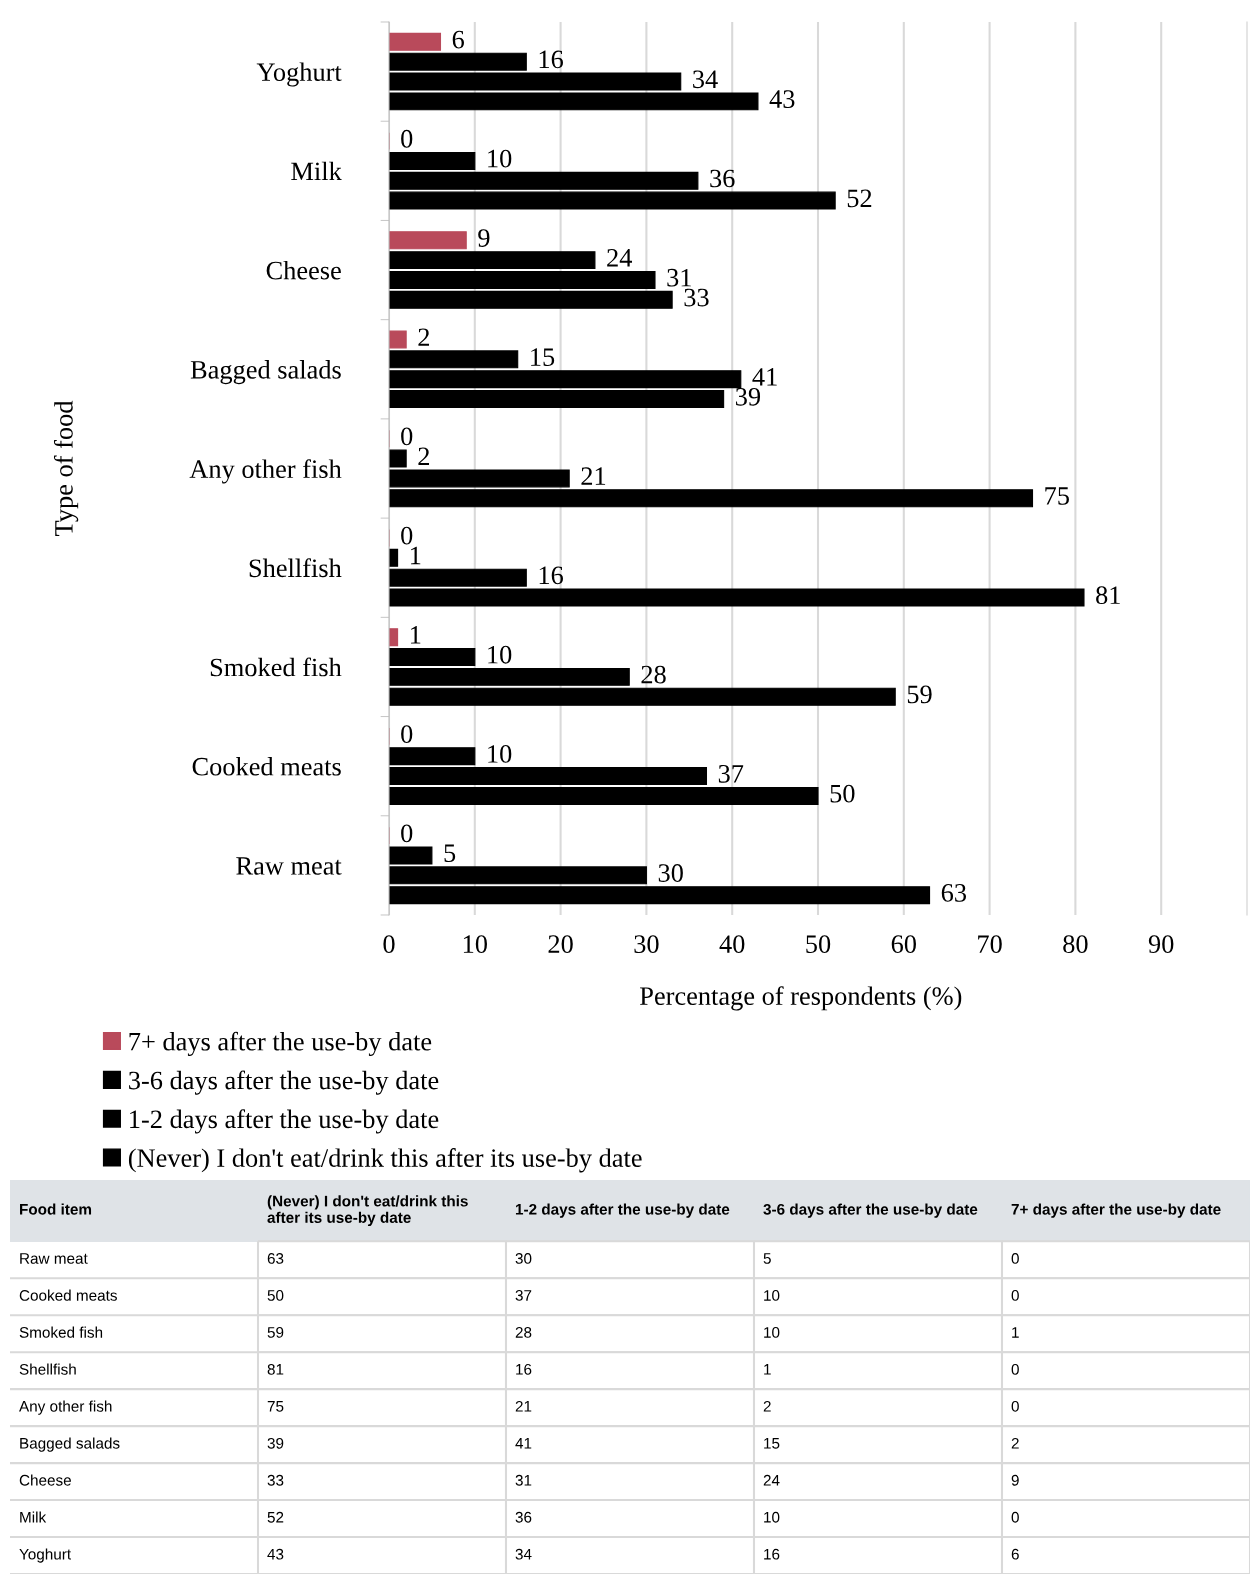 This screenshot has height=1574, width=1254. I want to click on data-label: 81, so click(275, 1369).